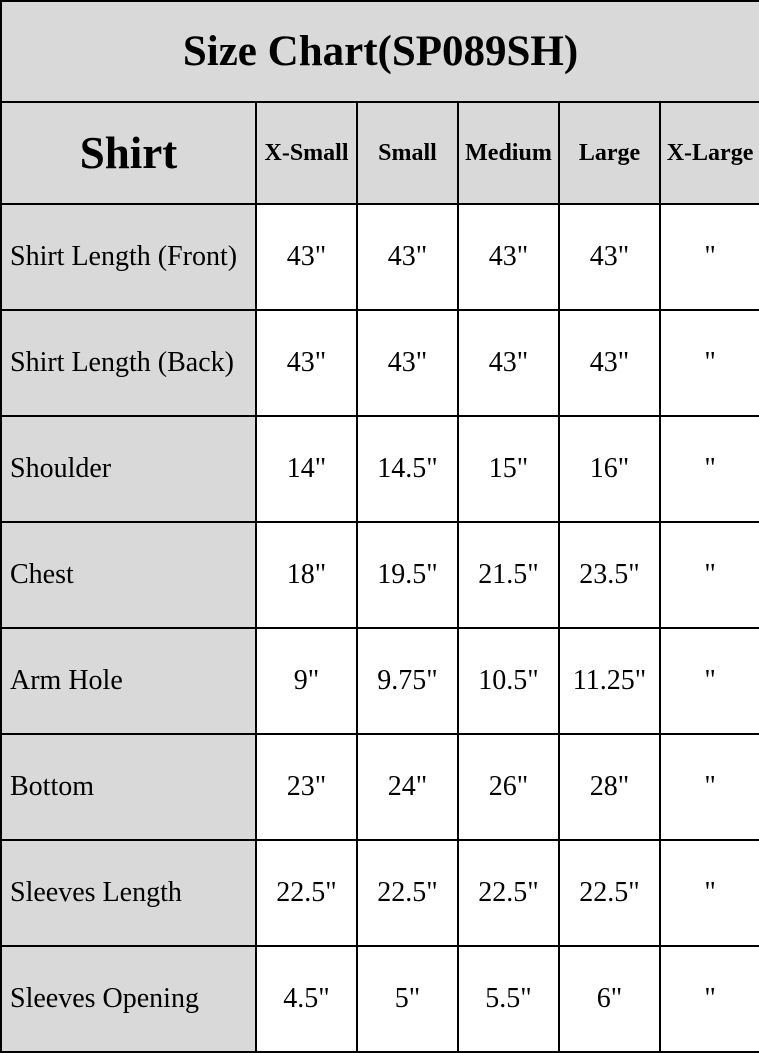  What do you see at coordinates (306, 469) in the screenshot?
I see `value-cell: 14"` at bounding box center [306, 469].